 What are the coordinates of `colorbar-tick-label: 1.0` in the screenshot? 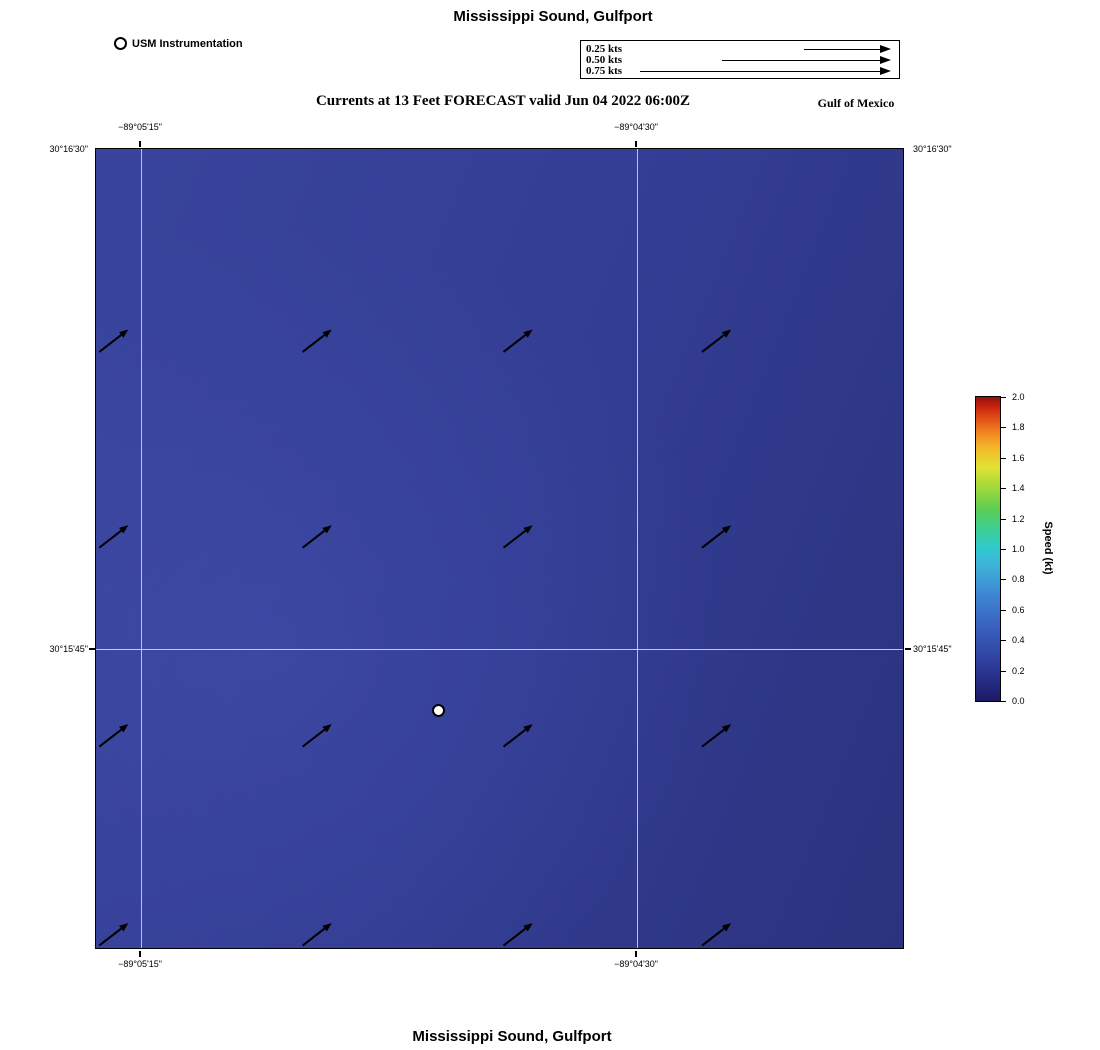 It's located at (1018, 549).